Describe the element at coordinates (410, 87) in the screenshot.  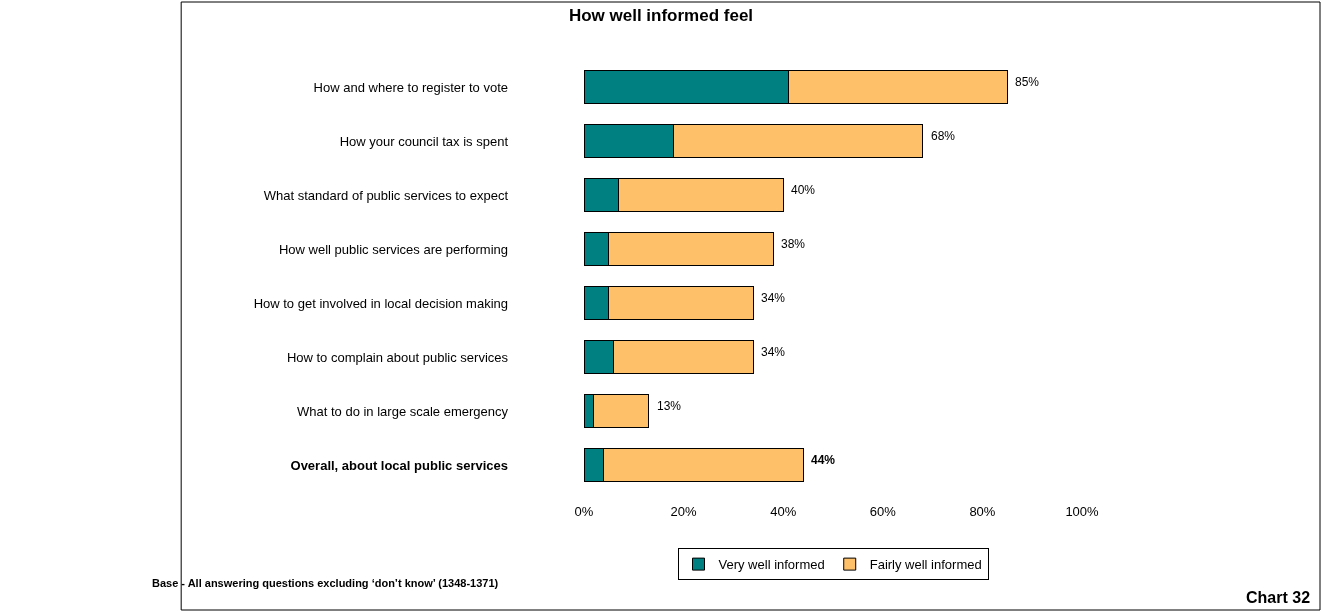
I see `y-tick-label: How and where to register to vote` at that location.